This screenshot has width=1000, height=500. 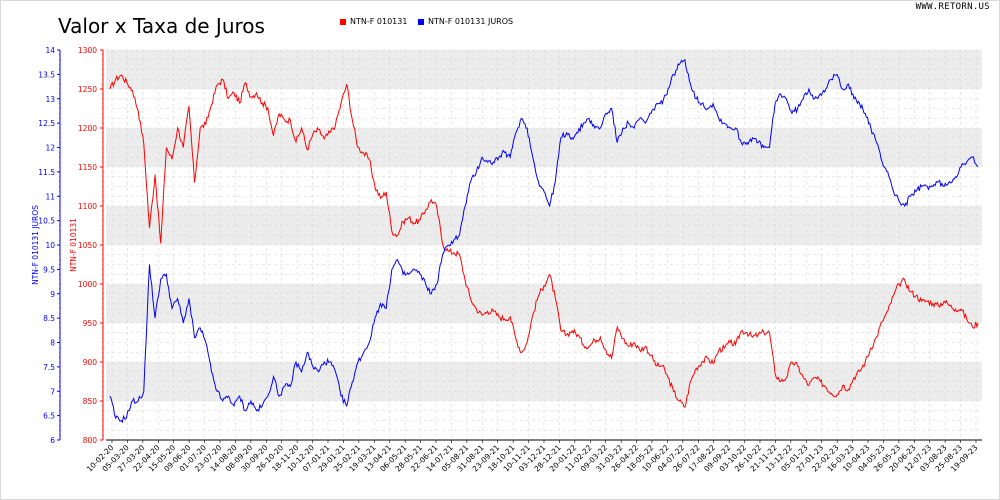 I want to click on y-axis-inner-tick-label: 850, so click(x=90, y=401).